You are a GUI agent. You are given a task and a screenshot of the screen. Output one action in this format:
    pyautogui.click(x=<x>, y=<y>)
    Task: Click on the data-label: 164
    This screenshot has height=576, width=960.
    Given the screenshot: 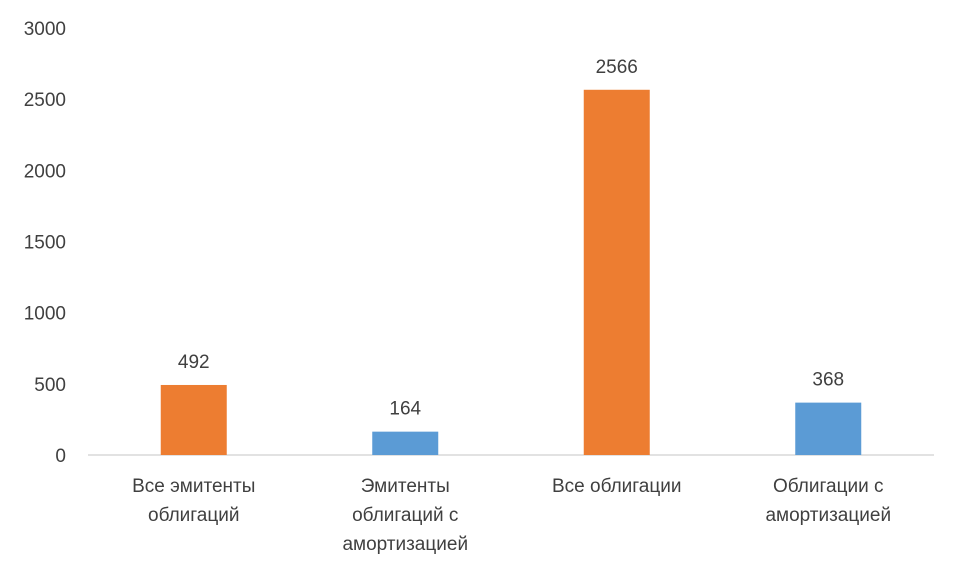 What is the action you would take?
    pyautogui.click(x=405, y=409)
    